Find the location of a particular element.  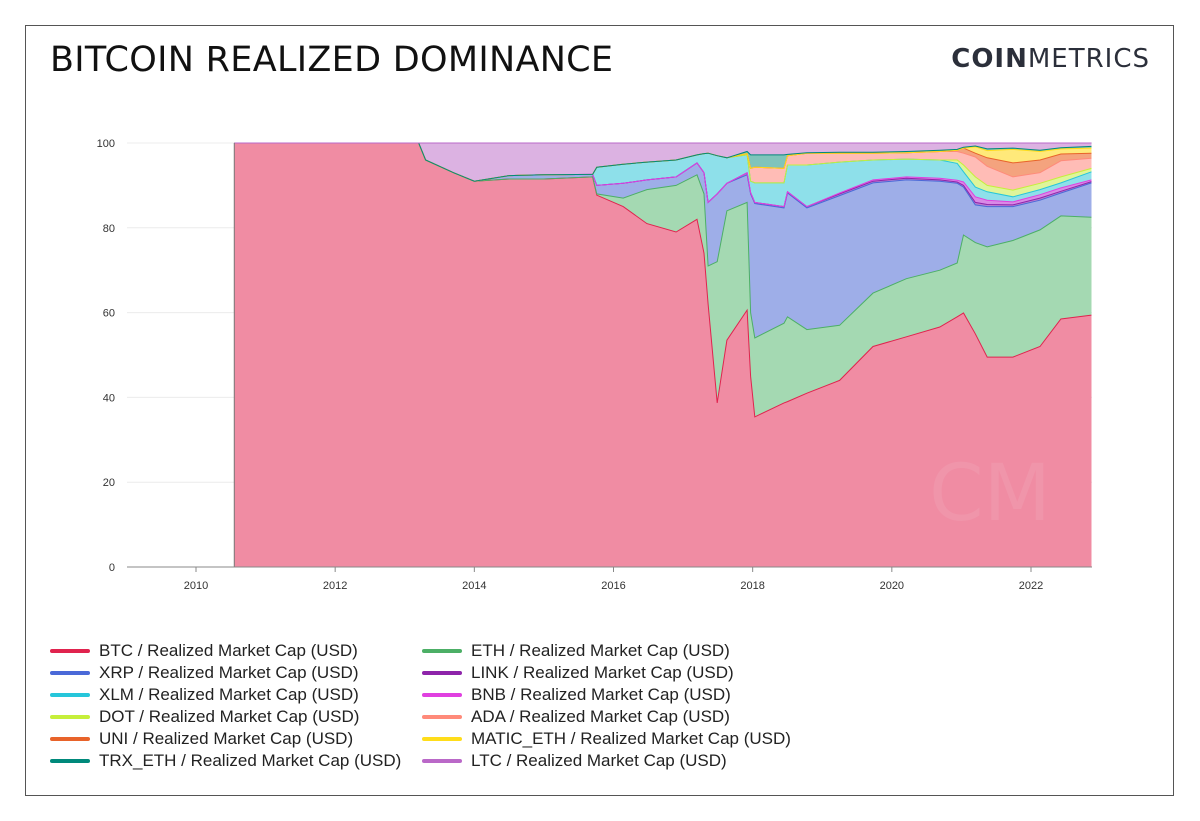

legend-item: BNB / Realized Market Cap (USD) is located at coordinates (622, 695).